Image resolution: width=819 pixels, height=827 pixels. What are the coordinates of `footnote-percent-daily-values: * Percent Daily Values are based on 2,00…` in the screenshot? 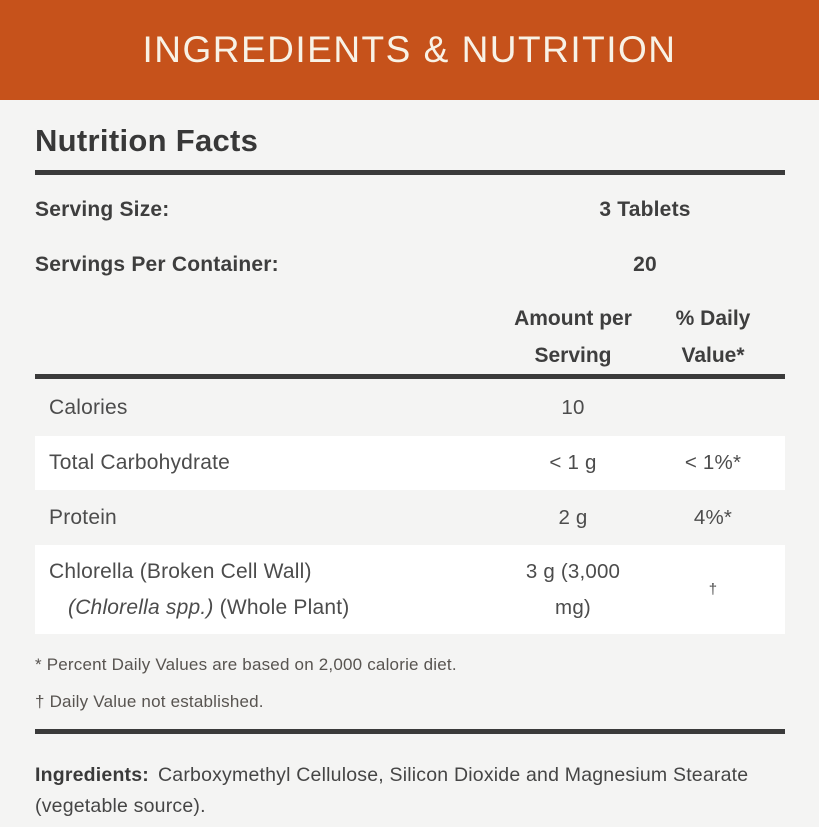 It's located at (246, 664).